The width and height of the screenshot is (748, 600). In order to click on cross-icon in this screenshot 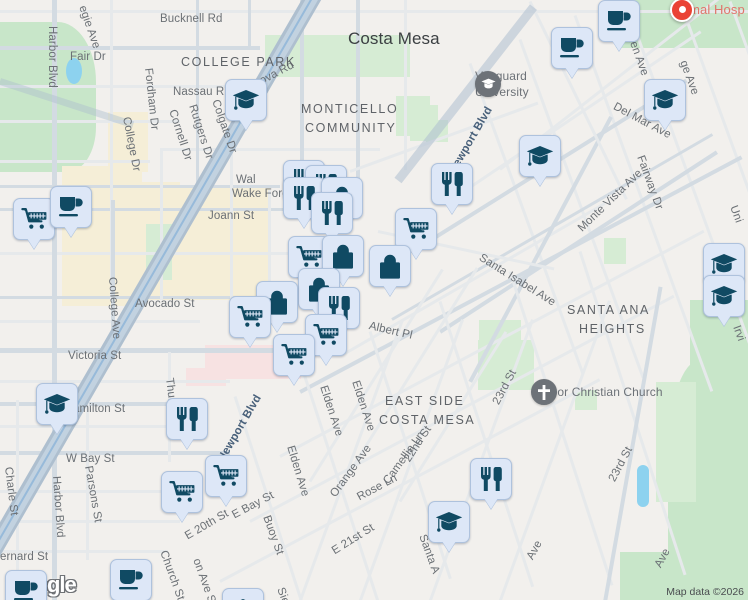, I will do `click(544, 392)`.